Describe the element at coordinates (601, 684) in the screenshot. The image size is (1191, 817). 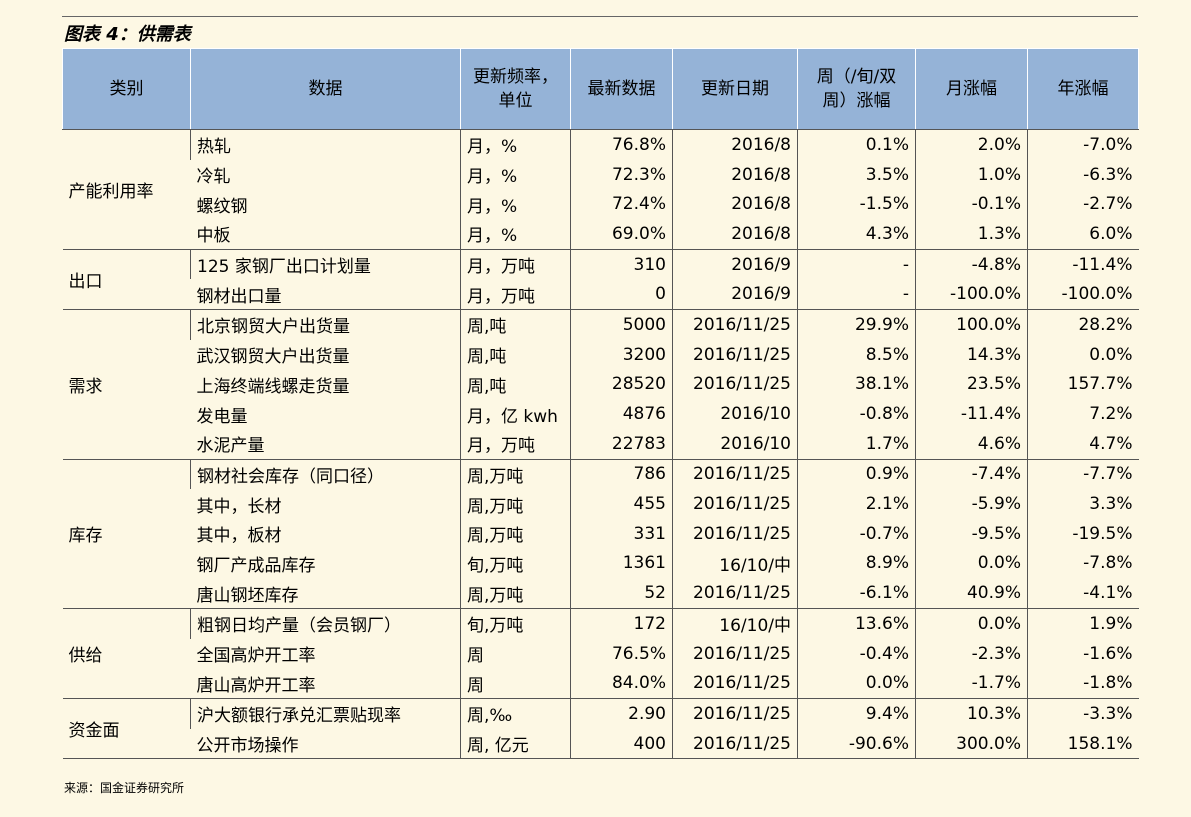
I see `table-row: 唐山高炉开工率周 84.0% 2016/11/25 0.0% -1.7% -1.8%` at that location.